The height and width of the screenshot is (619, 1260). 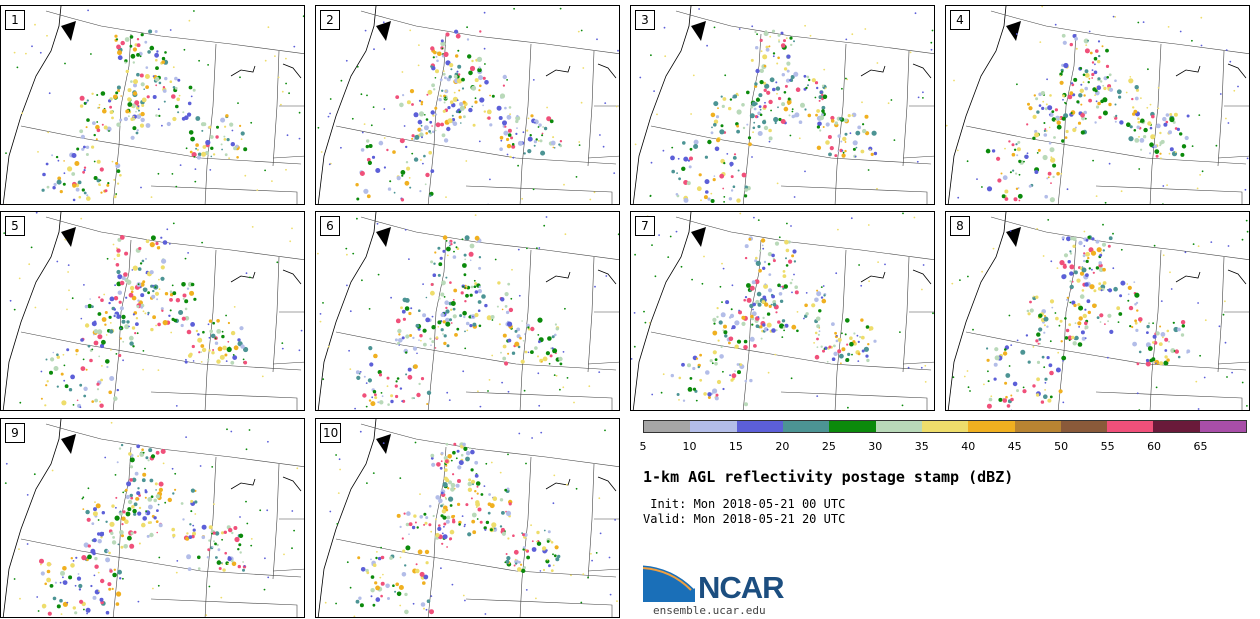 What do you see at coordinates (689, 446) in the screenshot?
I see `colorbar-tick-10: 10` at bounding box center [689, 446].